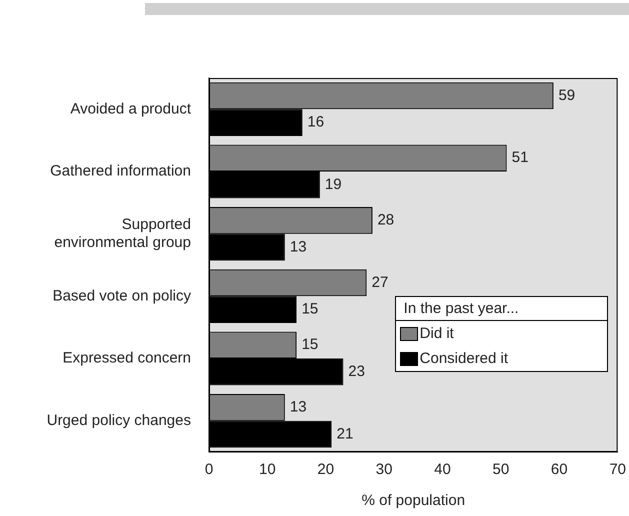  Describe the element at coordinates (437, 333) in the screenshot. I see `legend-label: Did it` at that location.